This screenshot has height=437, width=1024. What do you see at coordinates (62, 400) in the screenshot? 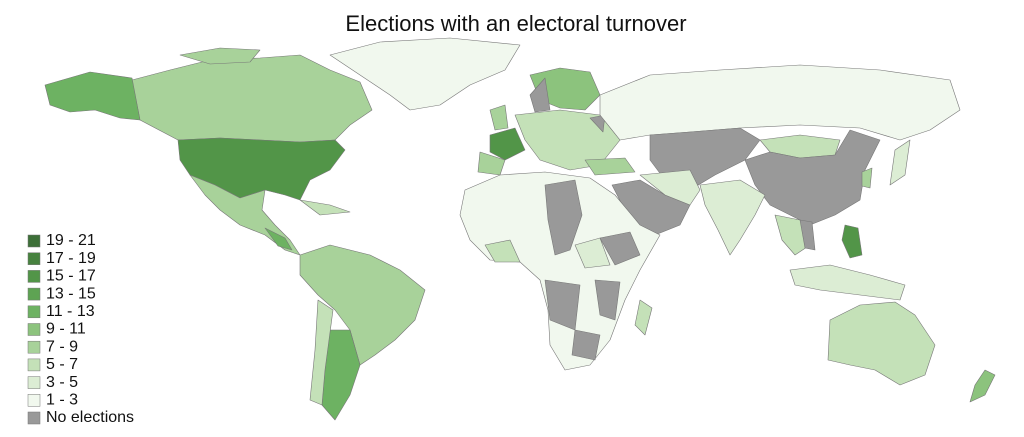
I see `legend-label: 1 - 3` at bounding box center [62, 400].